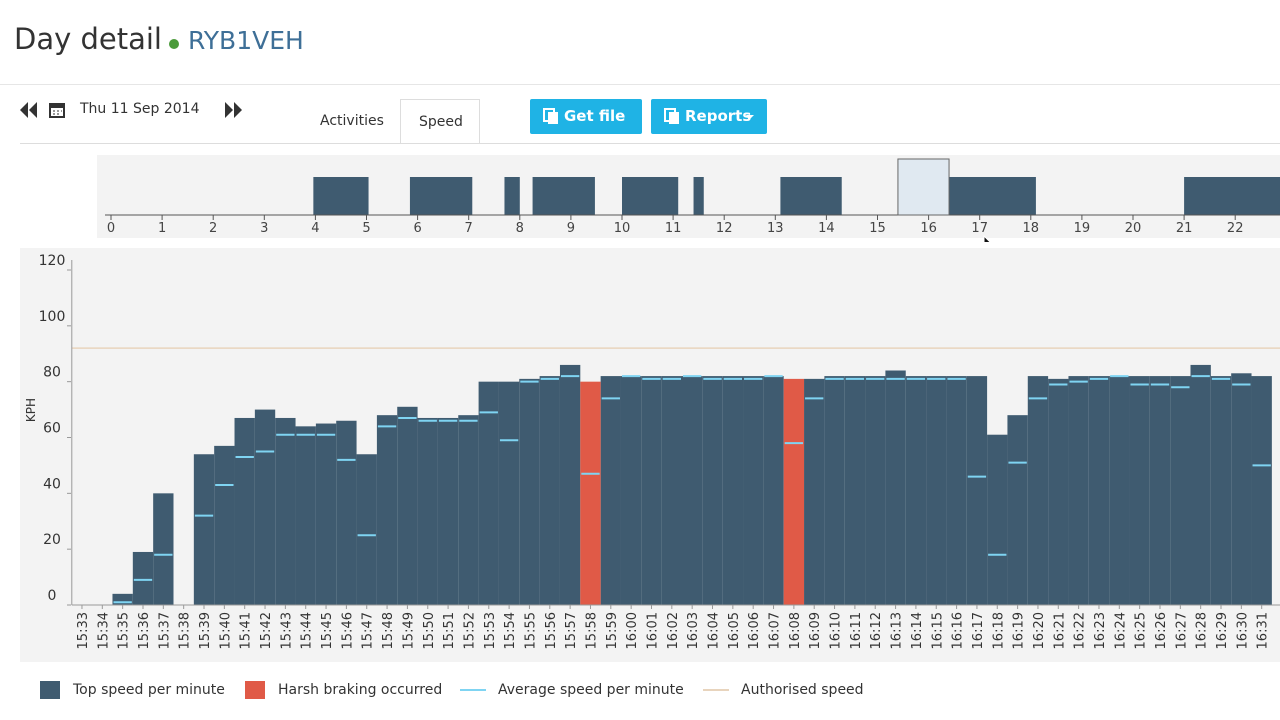 The image size is (1280, 720). I want to click on date-label: Thu 11 Sep 2014, so click(140, 109).